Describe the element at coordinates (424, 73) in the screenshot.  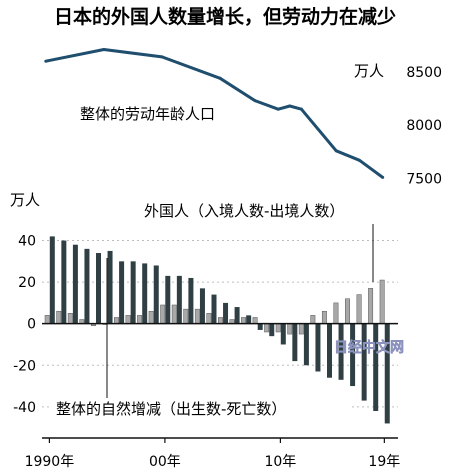
I see `top-y-tick-label: 8500` at that location.